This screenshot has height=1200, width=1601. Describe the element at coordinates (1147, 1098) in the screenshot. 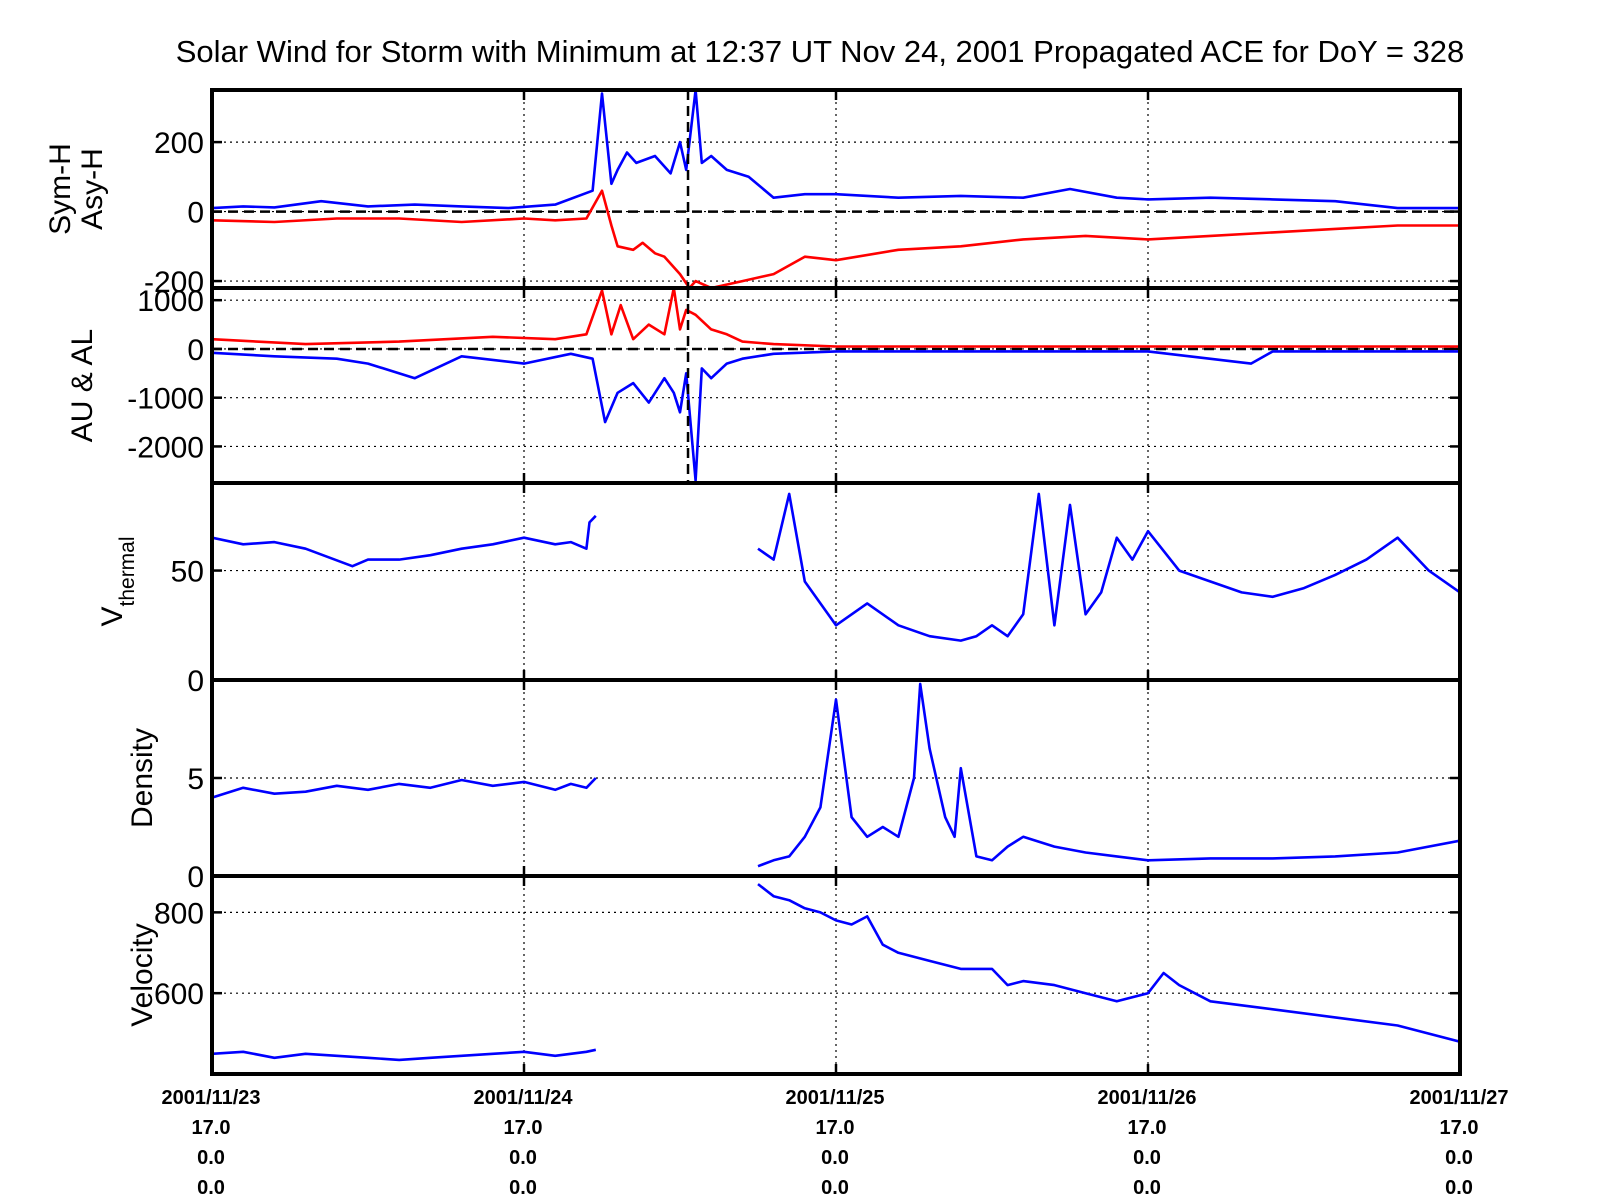

I see `x-tick-label: 2001/11/26` at that location.